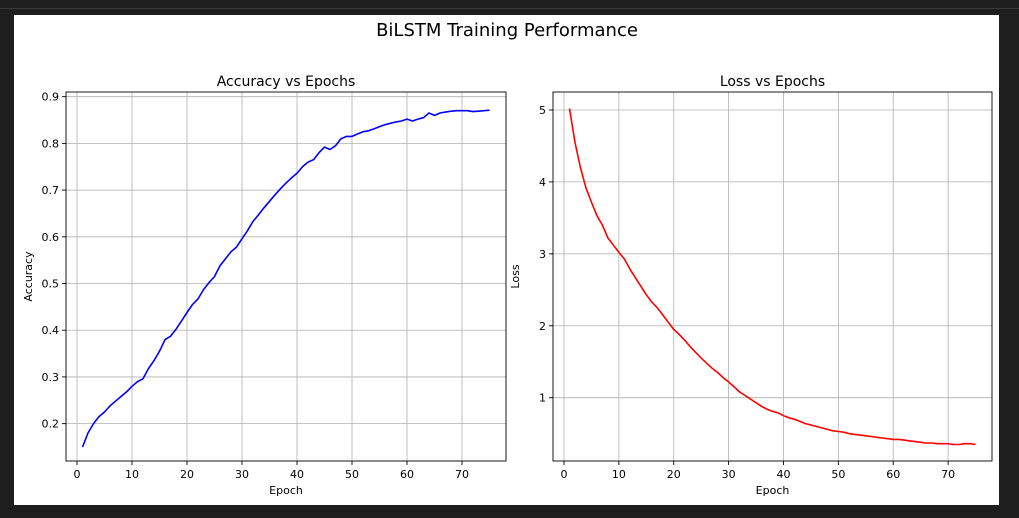 The image size is (1019, 518). What do you see at coordinates (297, 474) in the screenshot?
I see `accuracy-x-tick-label: 40` at bounding box center [297, 474].